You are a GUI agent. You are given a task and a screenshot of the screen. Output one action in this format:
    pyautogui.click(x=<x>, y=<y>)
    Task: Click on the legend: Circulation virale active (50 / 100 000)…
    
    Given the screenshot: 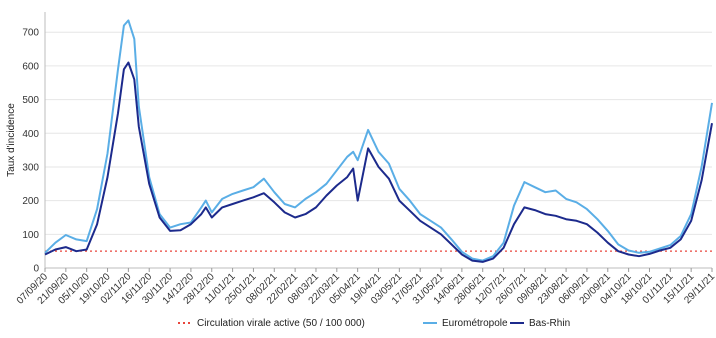 What is the action you would take?
    pyautogui.click(x=374, y=323)
    